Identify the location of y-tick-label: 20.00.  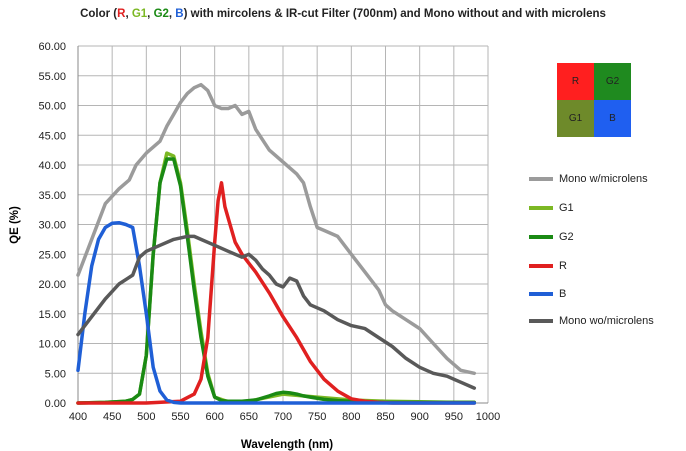
(52, 285).